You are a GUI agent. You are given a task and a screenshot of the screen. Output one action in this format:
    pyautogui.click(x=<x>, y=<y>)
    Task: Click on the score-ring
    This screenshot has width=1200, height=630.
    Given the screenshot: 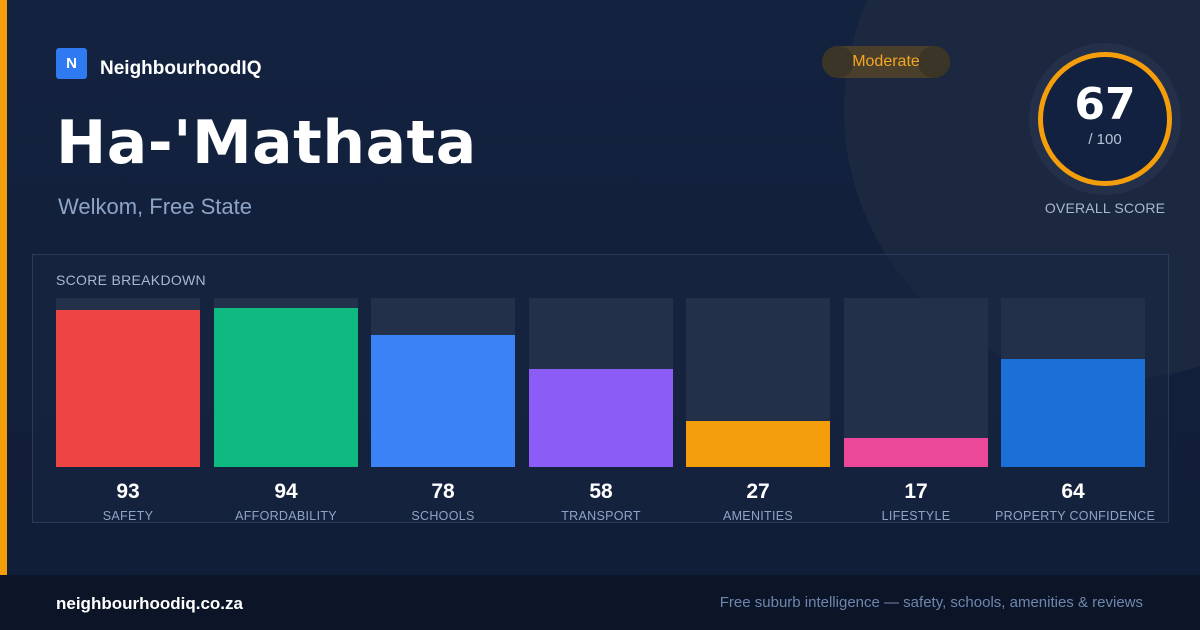 What is the action you would take?
    pyautogui.click(x=1105, y=119)
    